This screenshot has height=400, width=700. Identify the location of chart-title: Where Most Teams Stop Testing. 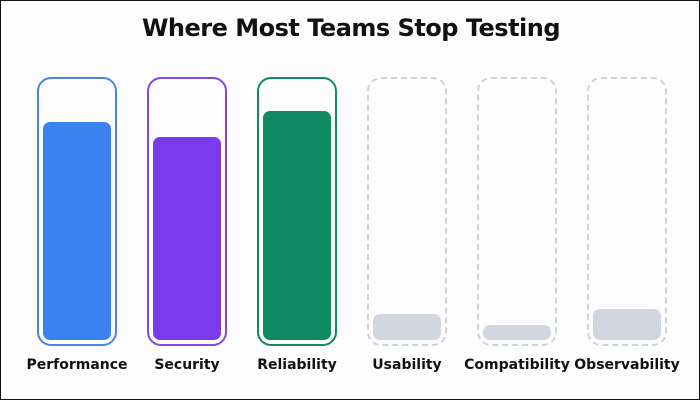
(351, 28).